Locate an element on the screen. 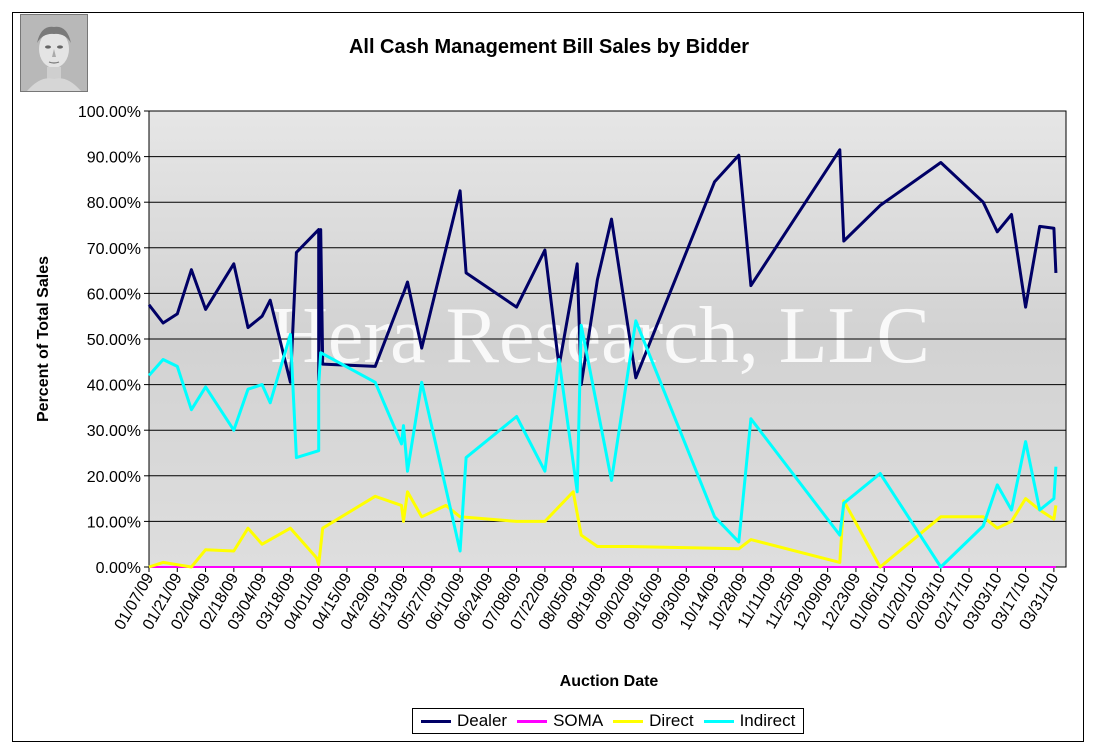  y-tick-label: 0.00% is located at coordinates (118, 568).